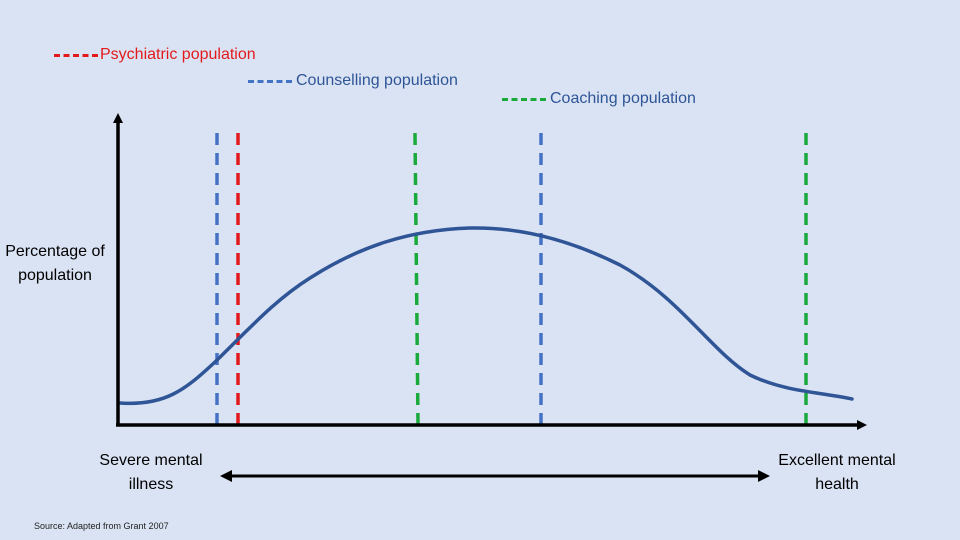 This screenshot has width=960, height=540. What do you see at coordinates (101, 526) in the screenshot?
I see `source-note: Source: Adapted from Grant 2007` at bounding box center [101, 526].